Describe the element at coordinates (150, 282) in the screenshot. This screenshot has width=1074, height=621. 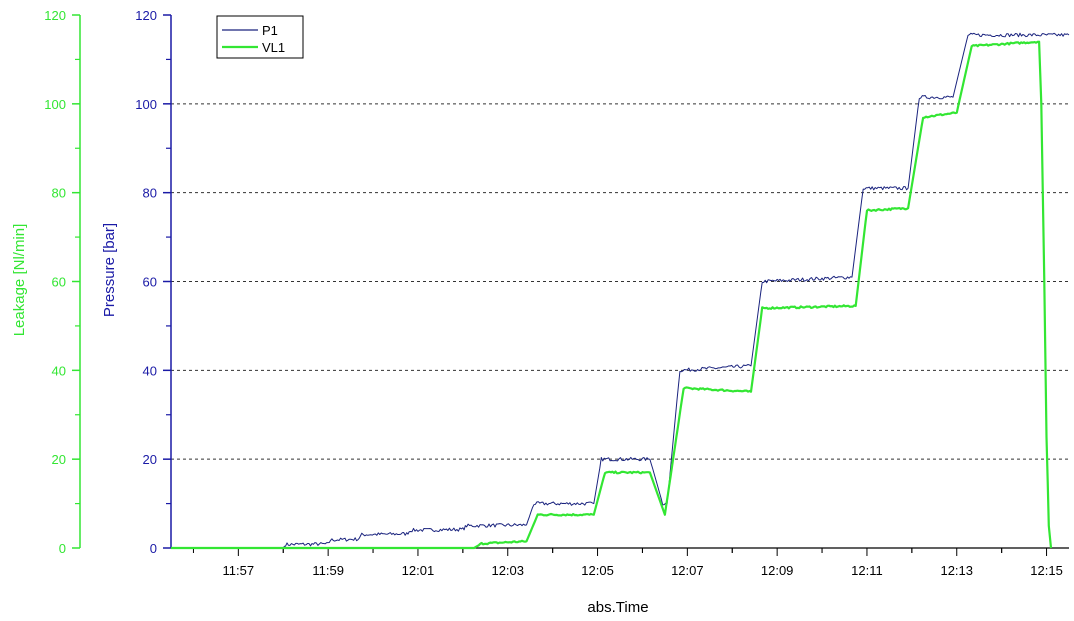
I see `pressure-tick-label: 60` at that location.